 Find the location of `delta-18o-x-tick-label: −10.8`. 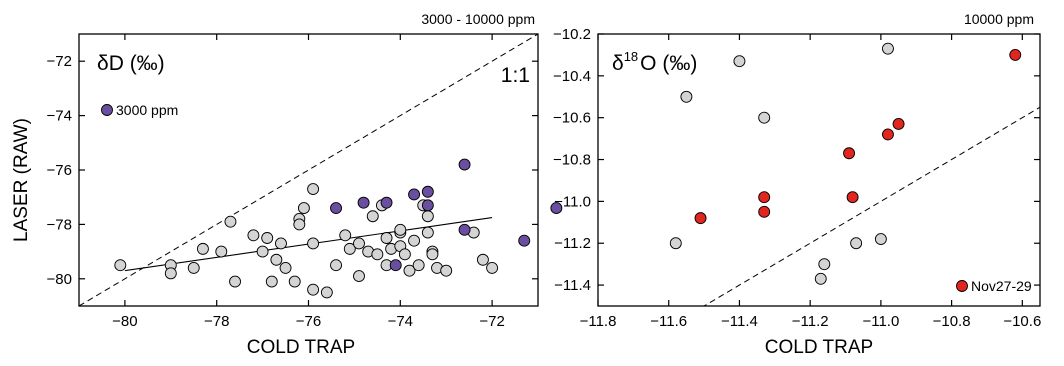

delta-18o-x-tick-label: −10.8 is located at coordinates (952, 321).